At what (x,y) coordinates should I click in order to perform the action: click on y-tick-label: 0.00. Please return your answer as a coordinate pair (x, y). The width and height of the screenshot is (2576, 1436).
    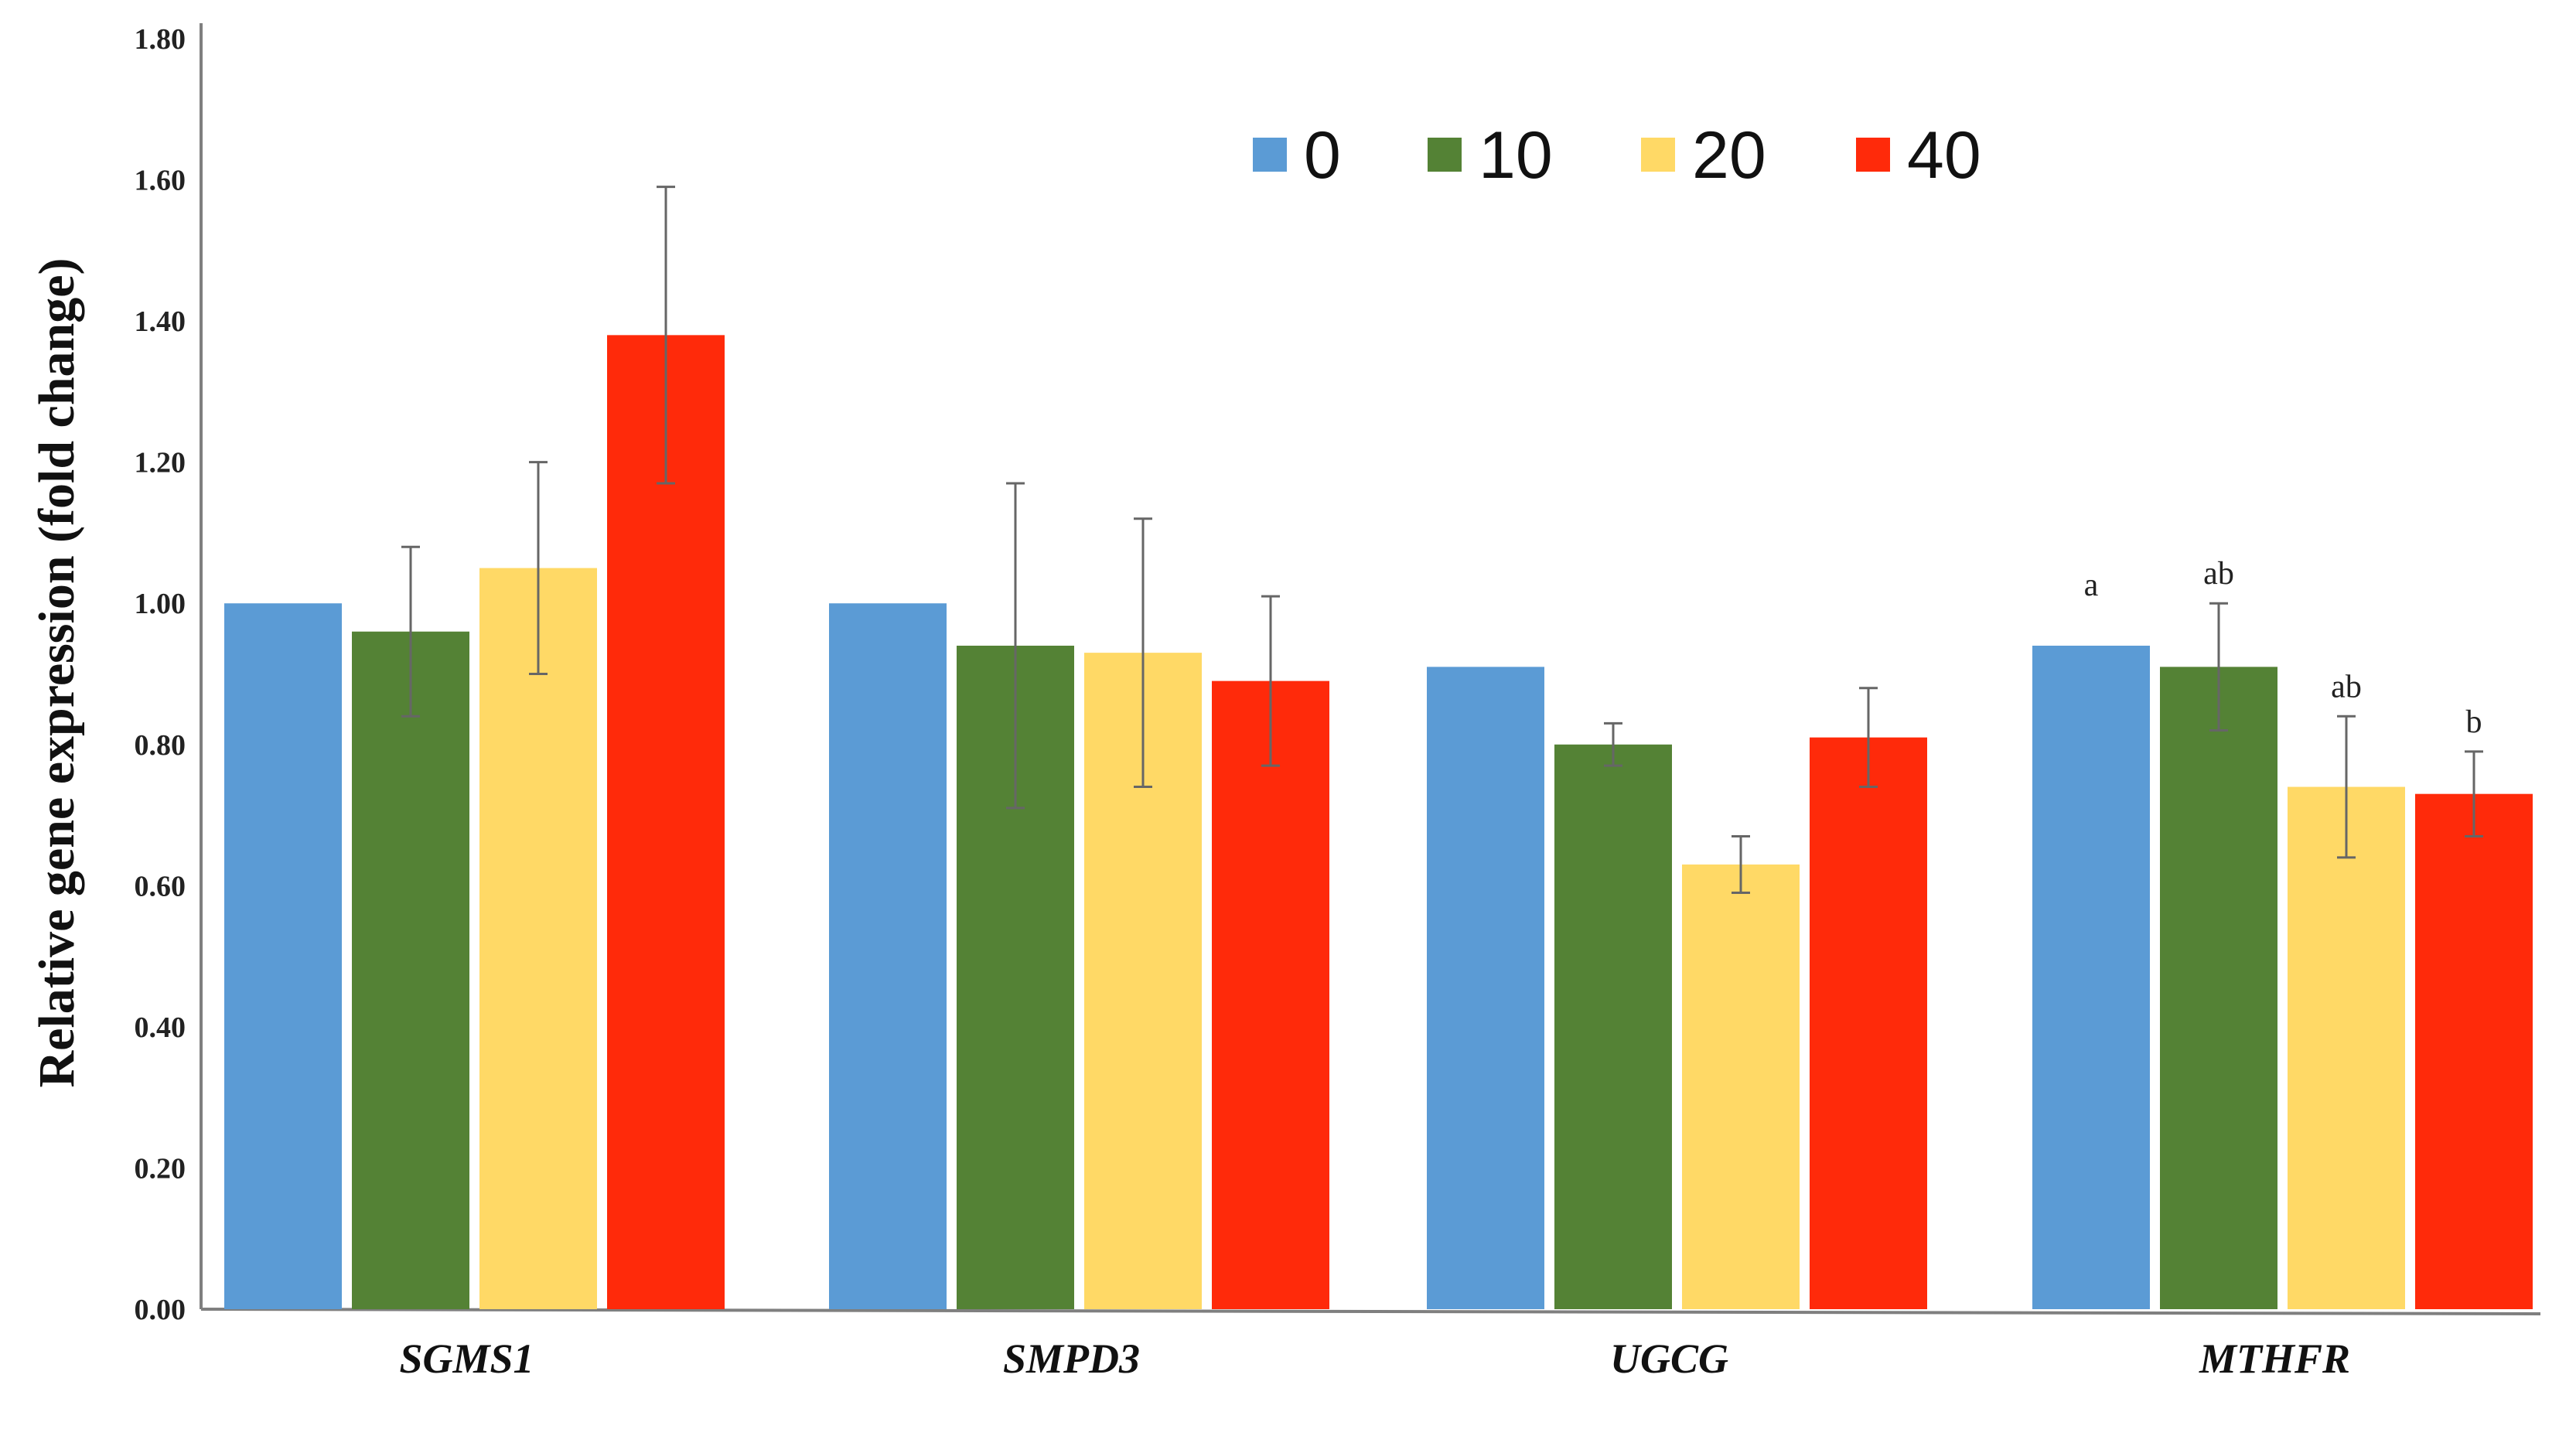
    Looking at the image, I should click on (160, 1310).